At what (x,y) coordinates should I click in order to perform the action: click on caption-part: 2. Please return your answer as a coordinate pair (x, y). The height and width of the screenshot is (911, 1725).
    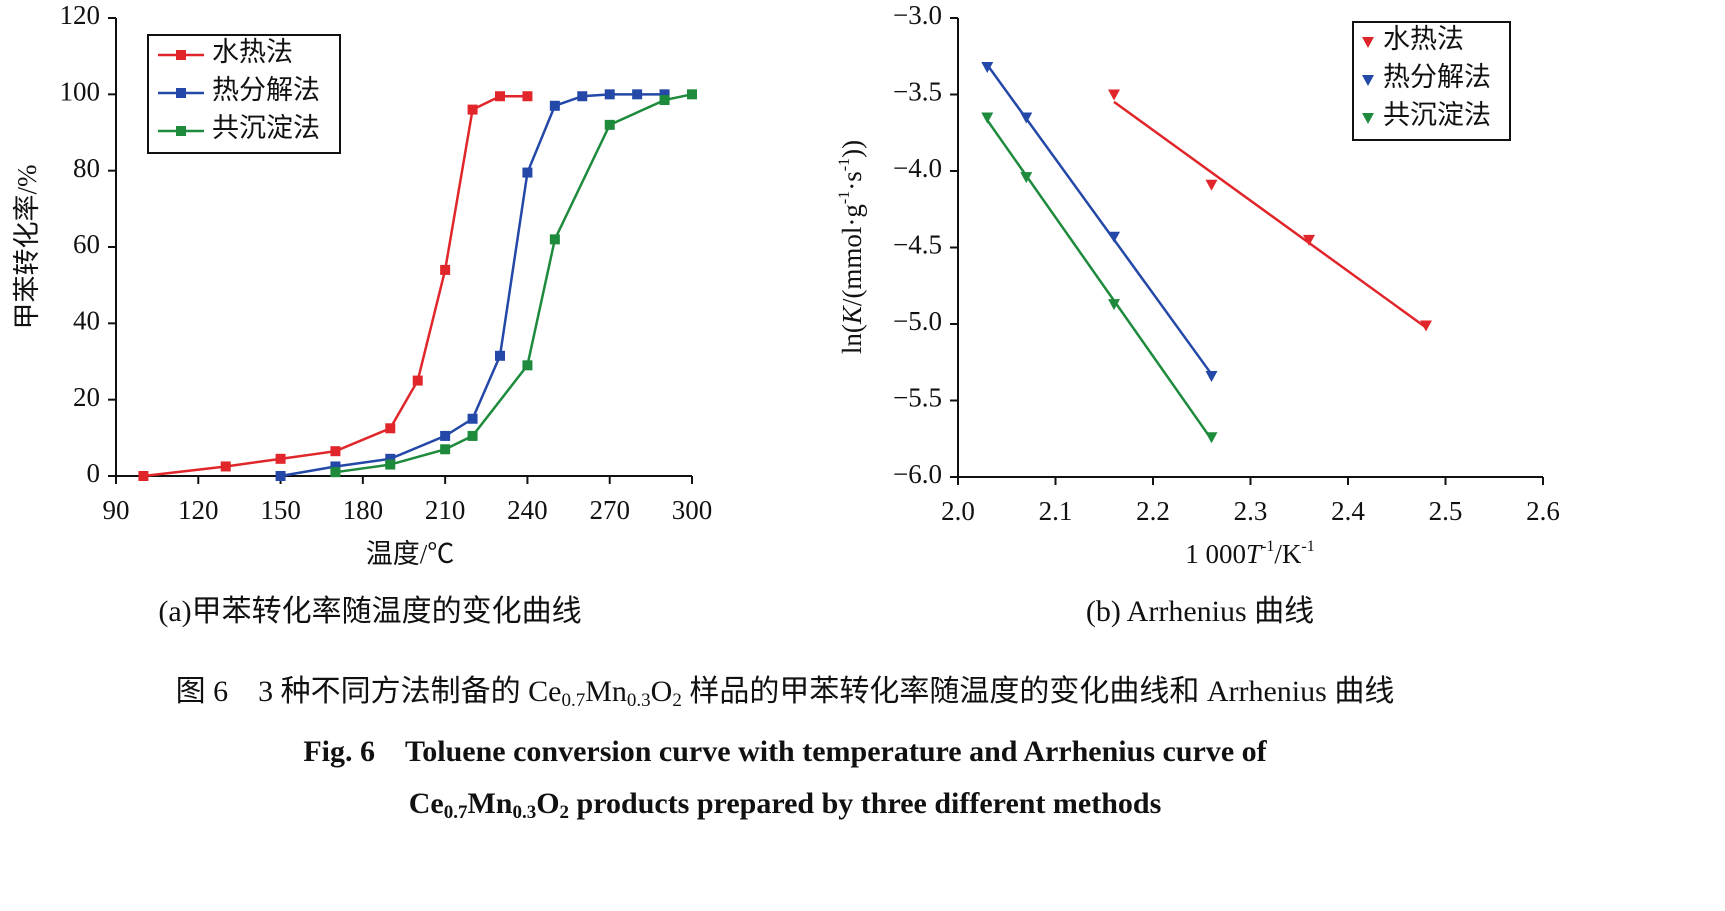
    Looking at the image, I should click on (677, 700).